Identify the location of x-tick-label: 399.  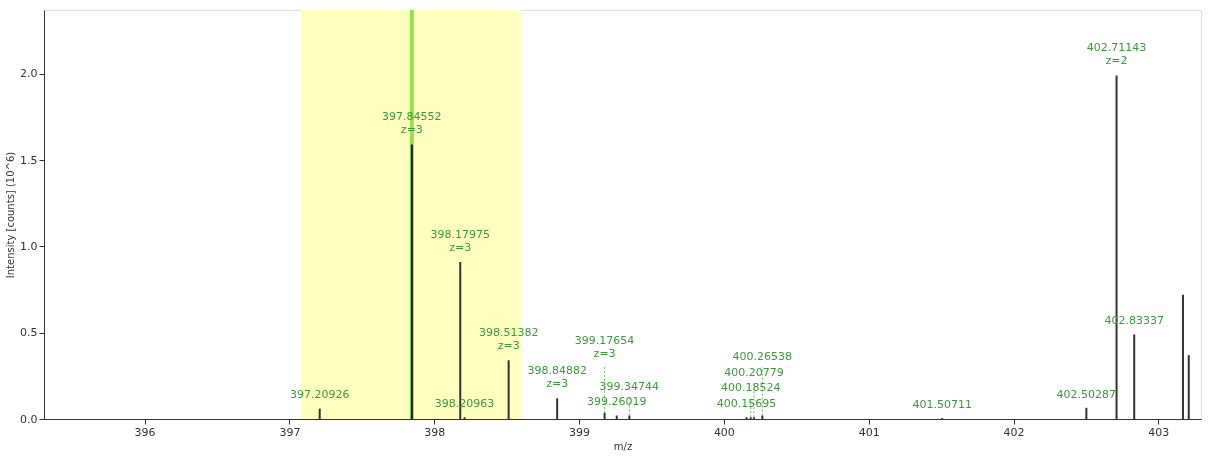
(580, 432).